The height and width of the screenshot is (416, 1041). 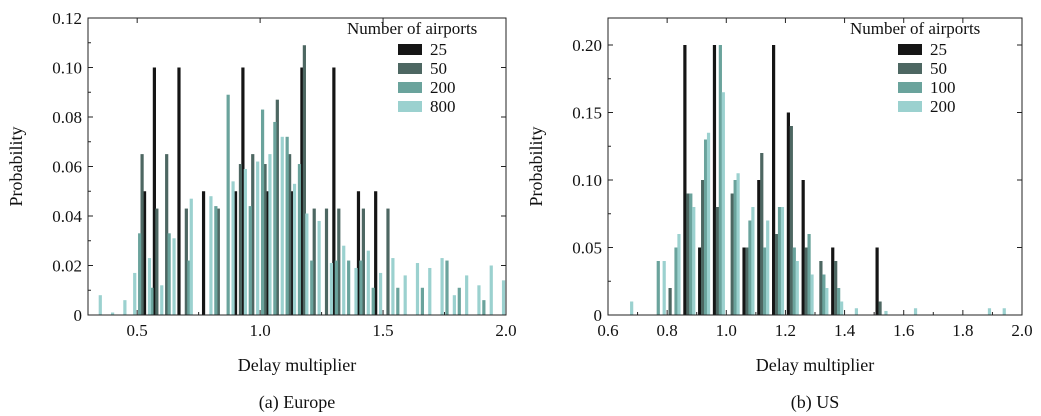 What do you see at coordinates (67, 117) in the screenshot?
I see `y-tick-label: 0.08` at bounding box center [67, 117].